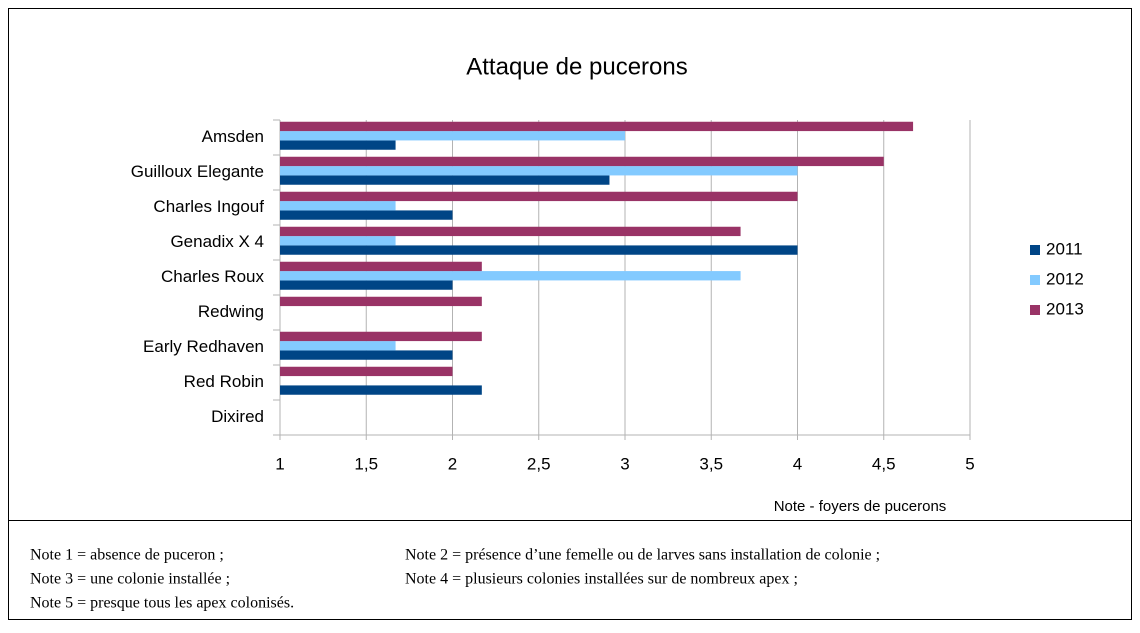  What do you see at coordinates (366, 463) in the screenshot?
I see `x-tick-label: 1,5` at bounding box center [366, 463].